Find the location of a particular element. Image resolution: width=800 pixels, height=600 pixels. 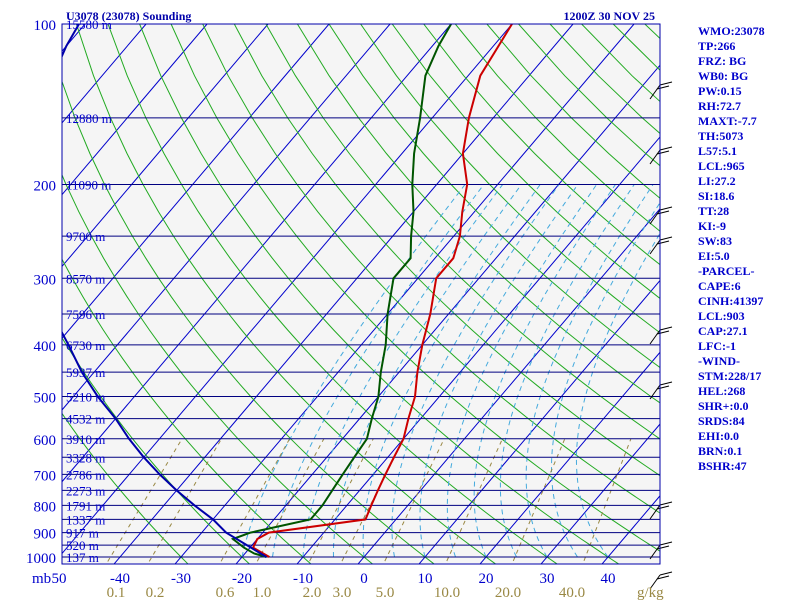

index-line: TH:5073 is located at coordinates (721, 136).